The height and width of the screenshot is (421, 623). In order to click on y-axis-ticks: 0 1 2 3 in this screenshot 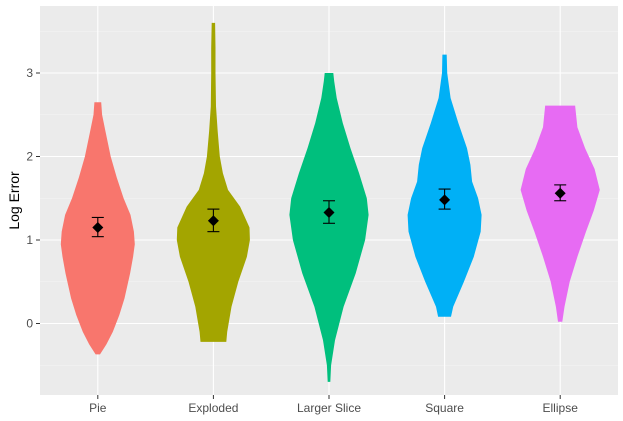, I will do `click(33, 198)`.